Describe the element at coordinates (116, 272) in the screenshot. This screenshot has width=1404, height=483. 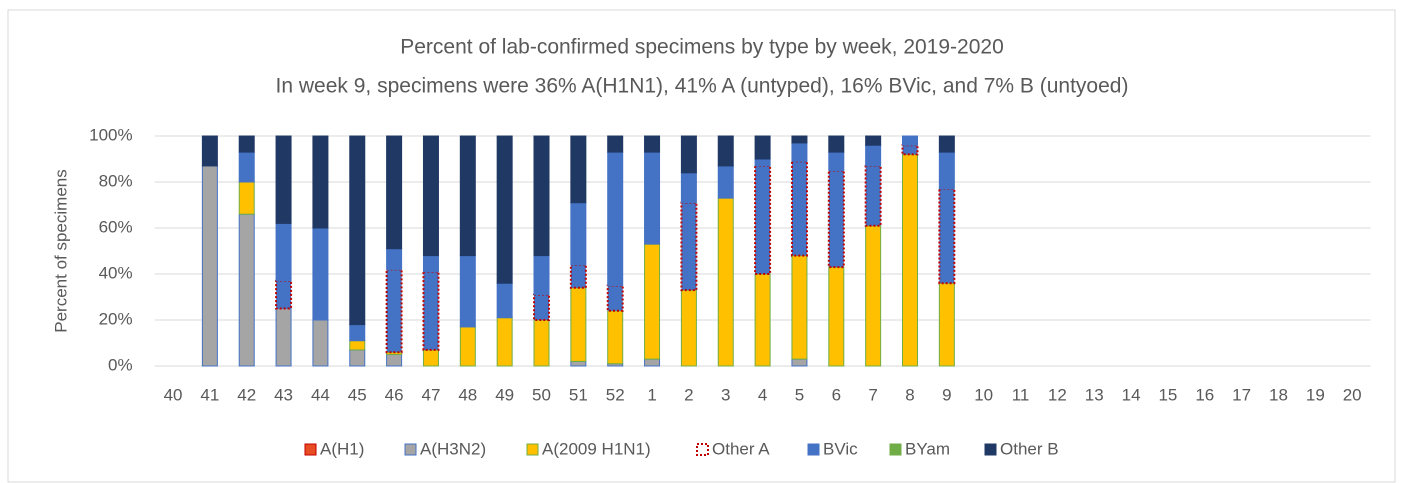
I see `y-tick-label: 40%` at that location.